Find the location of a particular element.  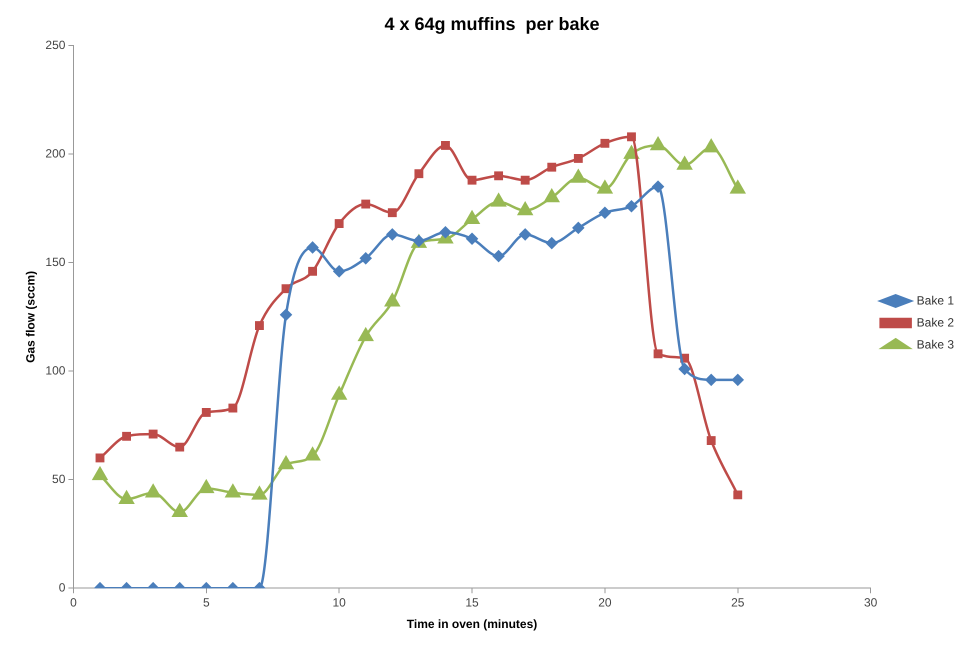

chart-title: 4 x 64g muffins per bake is located at coordinates (492, 24).